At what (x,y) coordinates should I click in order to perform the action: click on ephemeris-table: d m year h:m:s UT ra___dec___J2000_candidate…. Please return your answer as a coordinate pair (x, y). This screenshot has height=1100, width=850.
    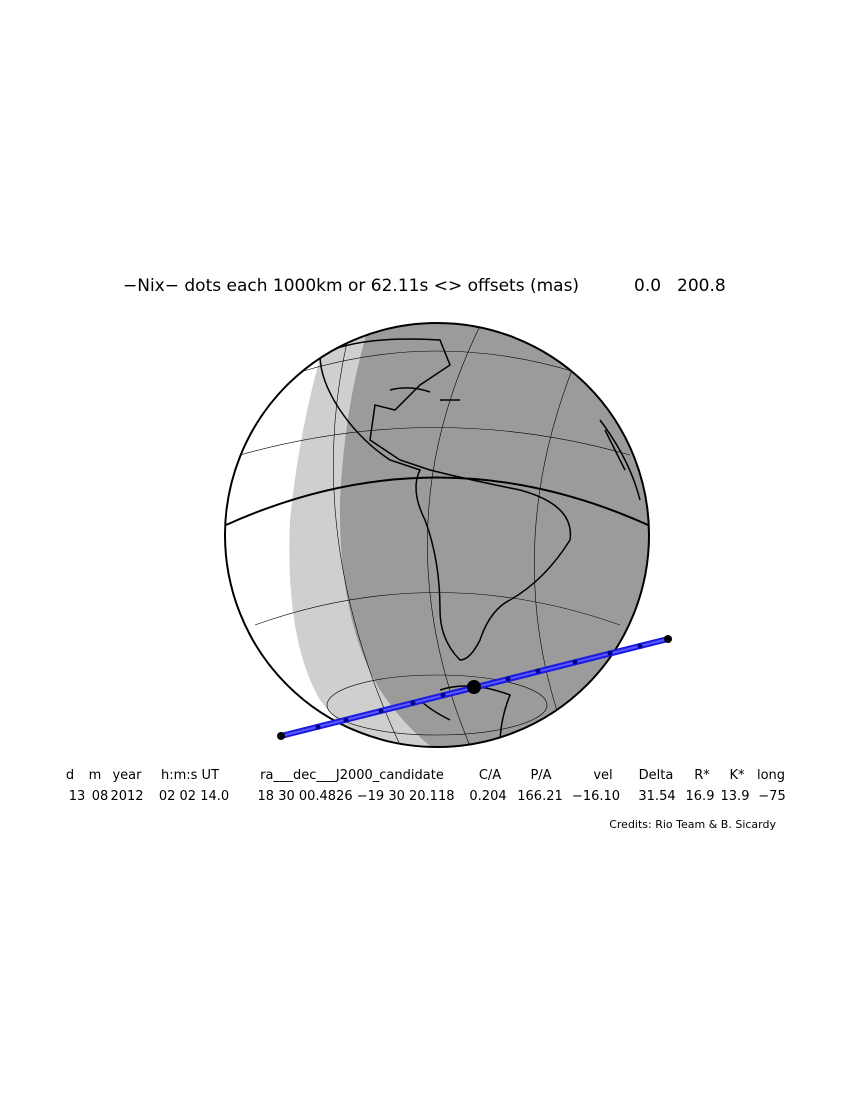
    Looking at the image, I should click on (426, 786).